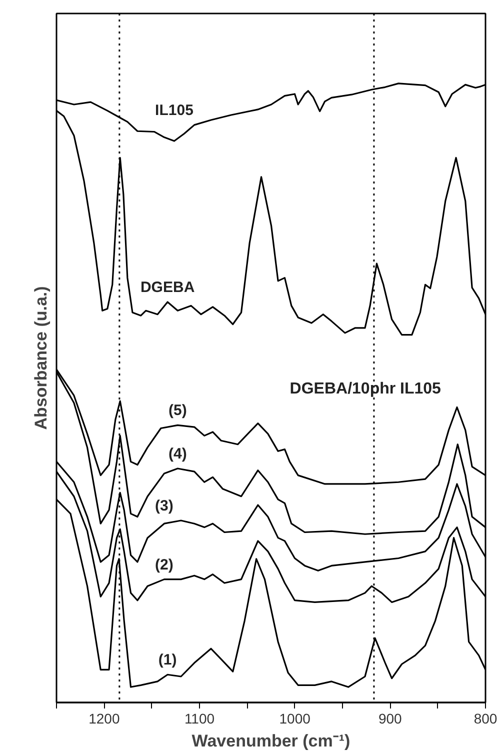  What do you see at coordinates (104, 718) in the screenshot?
I see `x-tick-label: 1200` at bounding box center [104, 718].